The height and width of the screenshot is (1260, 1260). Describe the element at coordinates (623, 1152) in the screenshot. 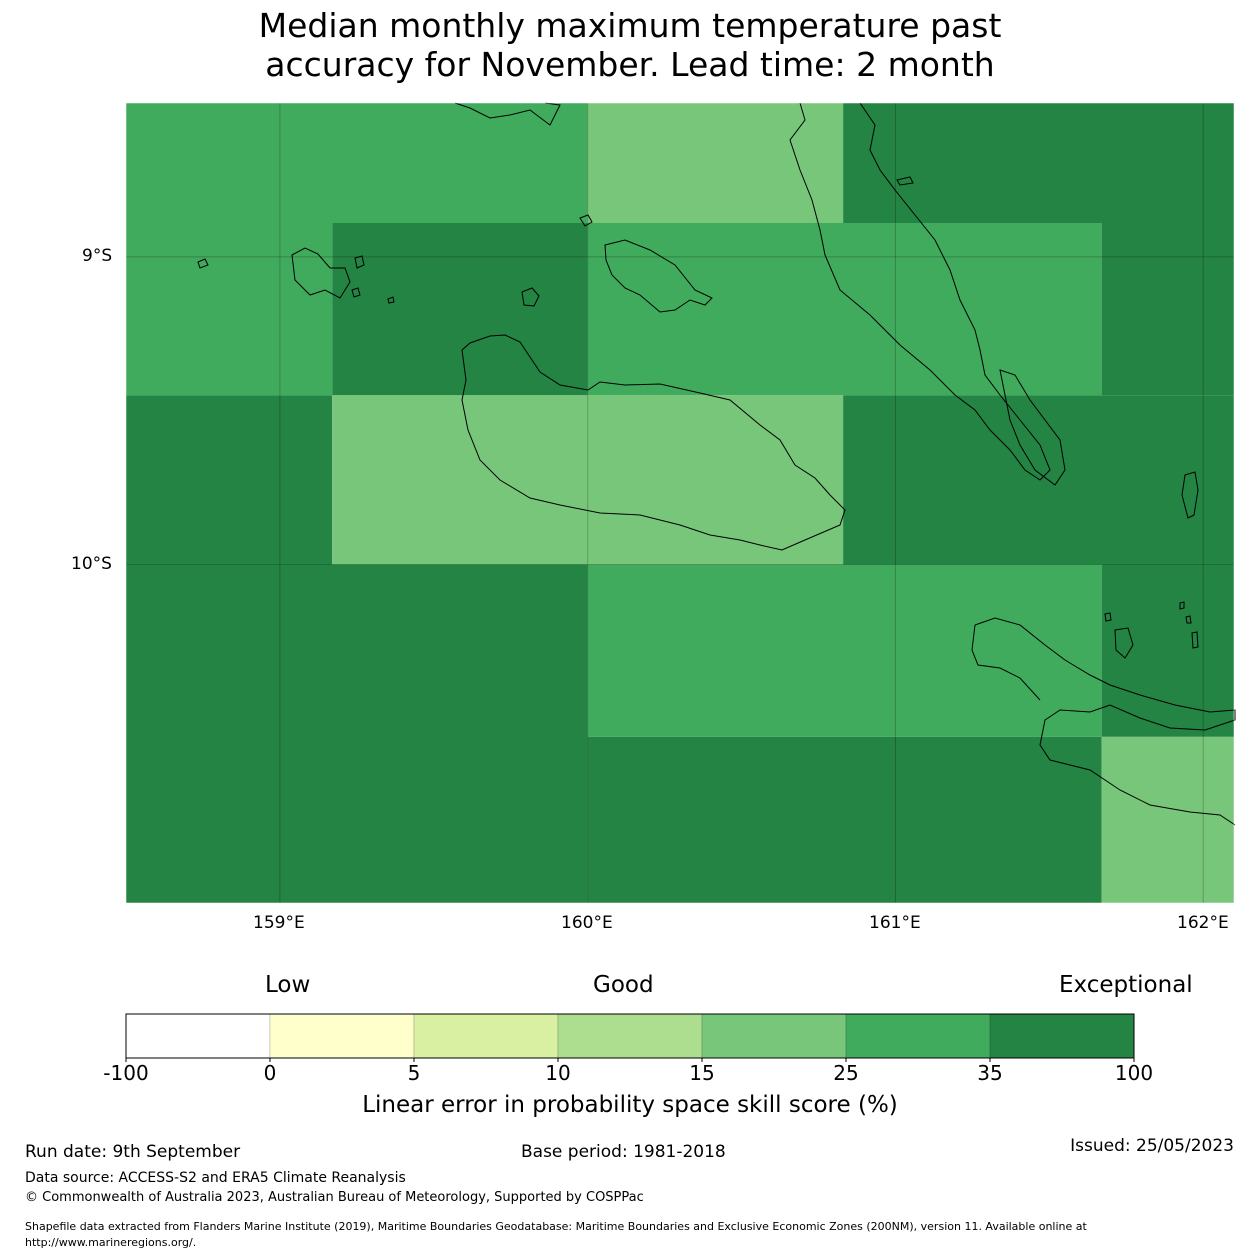

I see `base-period: Base period: 1981-2018` at that location.